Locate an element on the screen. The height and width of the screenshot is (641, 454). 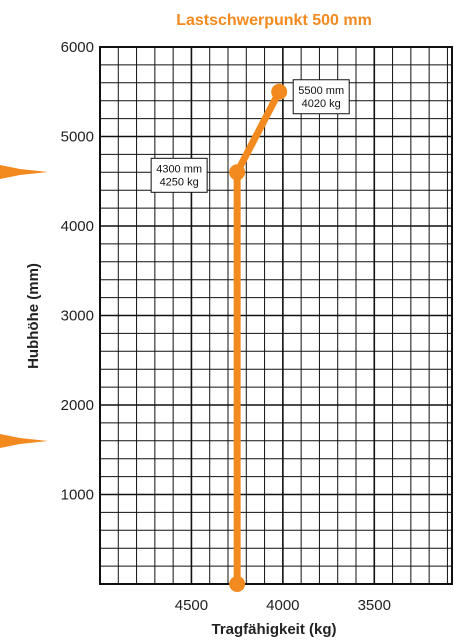
x-axis-label: Tragfähigkeit (kg) is located at coordinates (273, 629).